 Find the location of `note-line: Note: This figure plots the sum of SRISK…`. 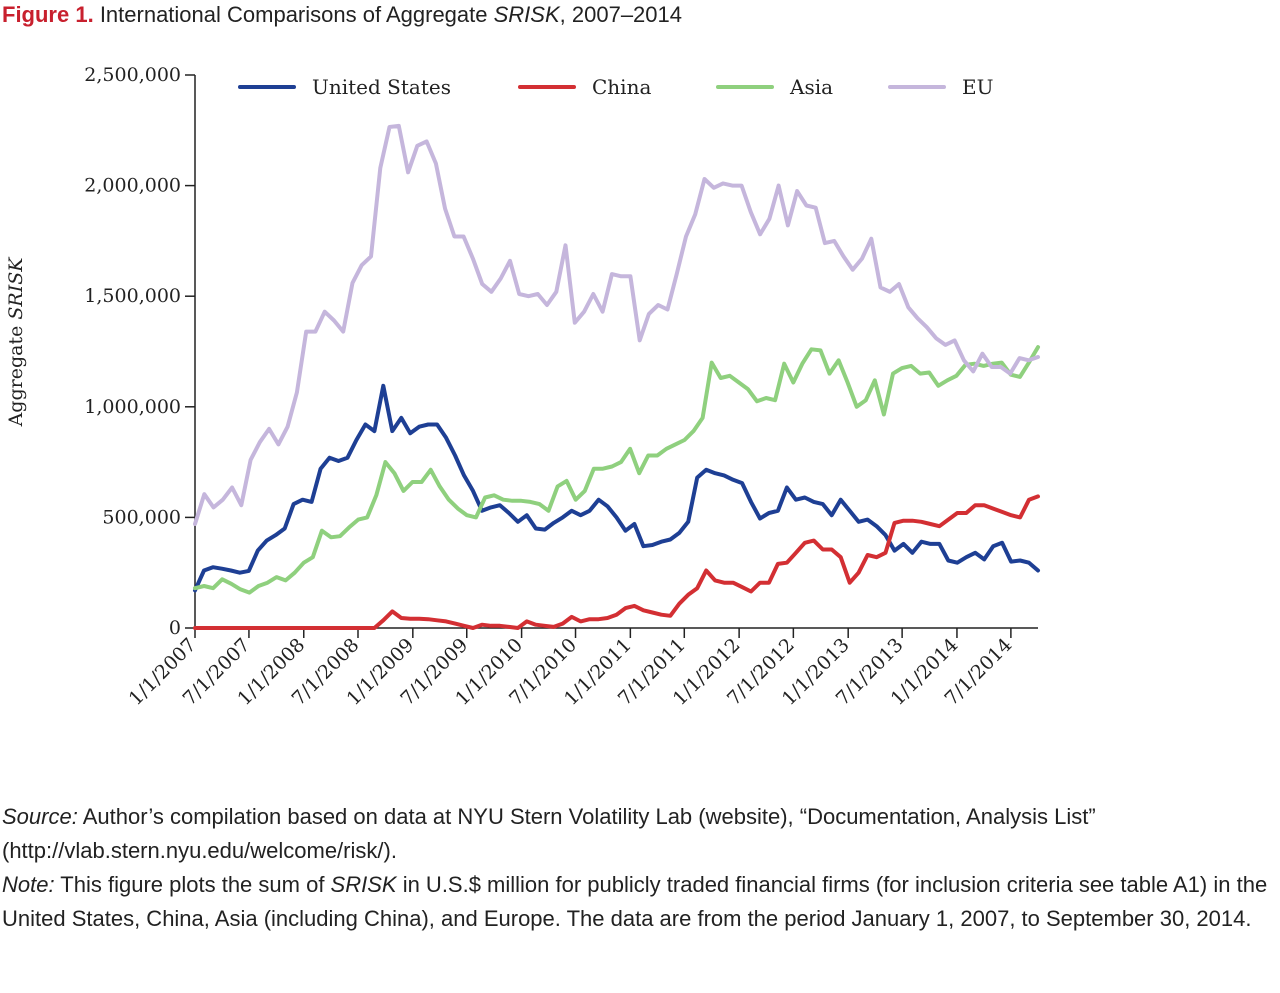

note-line: Note: This figure plots the sum of SRISK… is located at coordinates (640, 902).